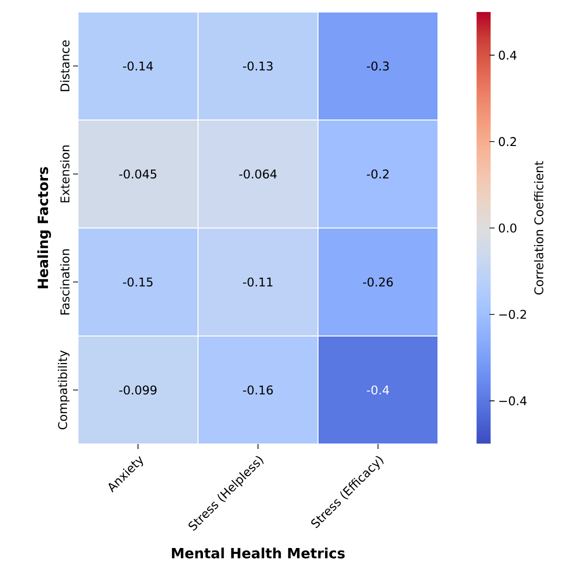 Image resolution: width=585 pixels, height=582 pixels. Describe the element at coordinates (258, 553) in the screenshot. I see `x-axis-title: Mental Health Metrics` at that location.